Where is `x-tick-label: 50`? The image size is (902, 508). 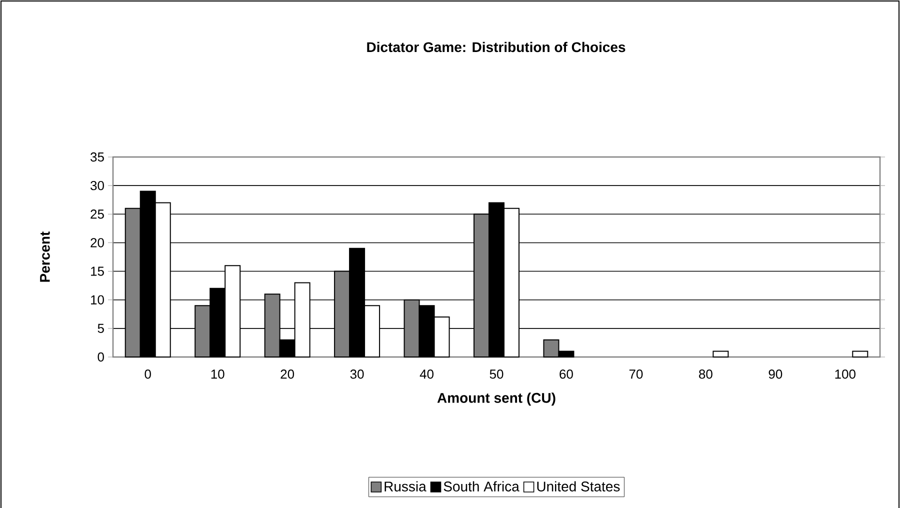
x-tick-label: 50 is located at coordinates (497, 374).